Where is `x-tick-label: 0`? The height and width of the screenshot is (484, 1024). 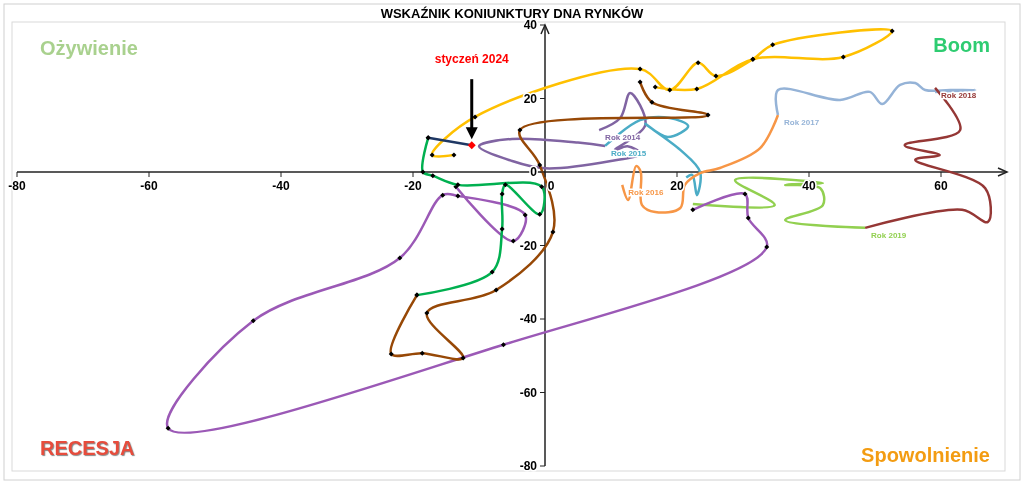 x-tick-label: 0 is located at coordinates (551, 186).